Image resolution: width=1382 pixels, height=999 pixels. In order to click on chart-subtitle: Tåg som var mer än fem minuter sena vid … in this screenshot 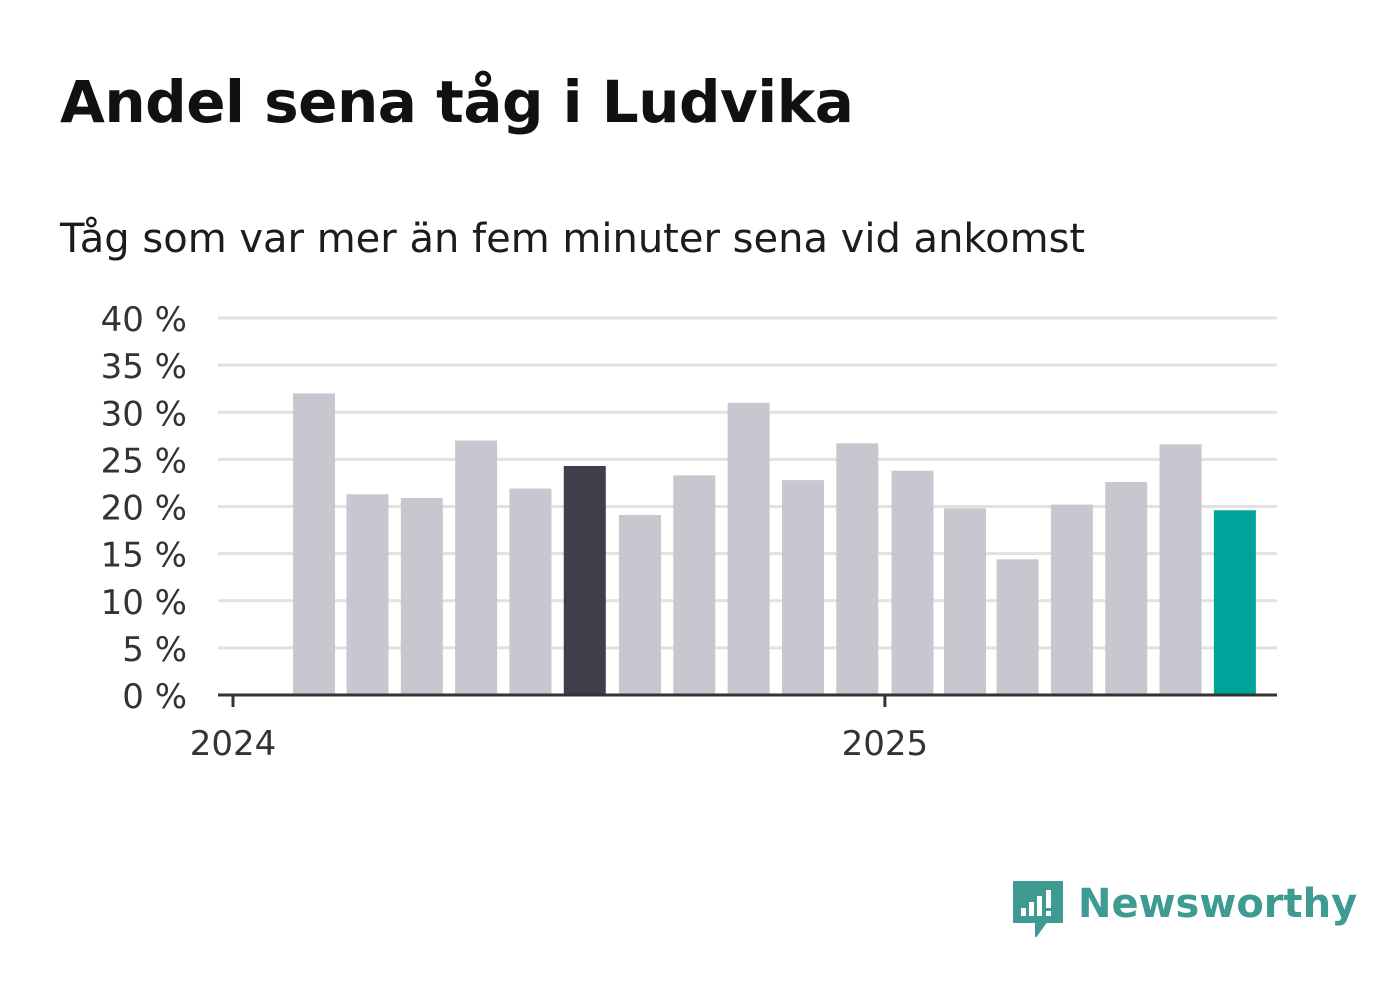, I will do `click(573, 239)`.